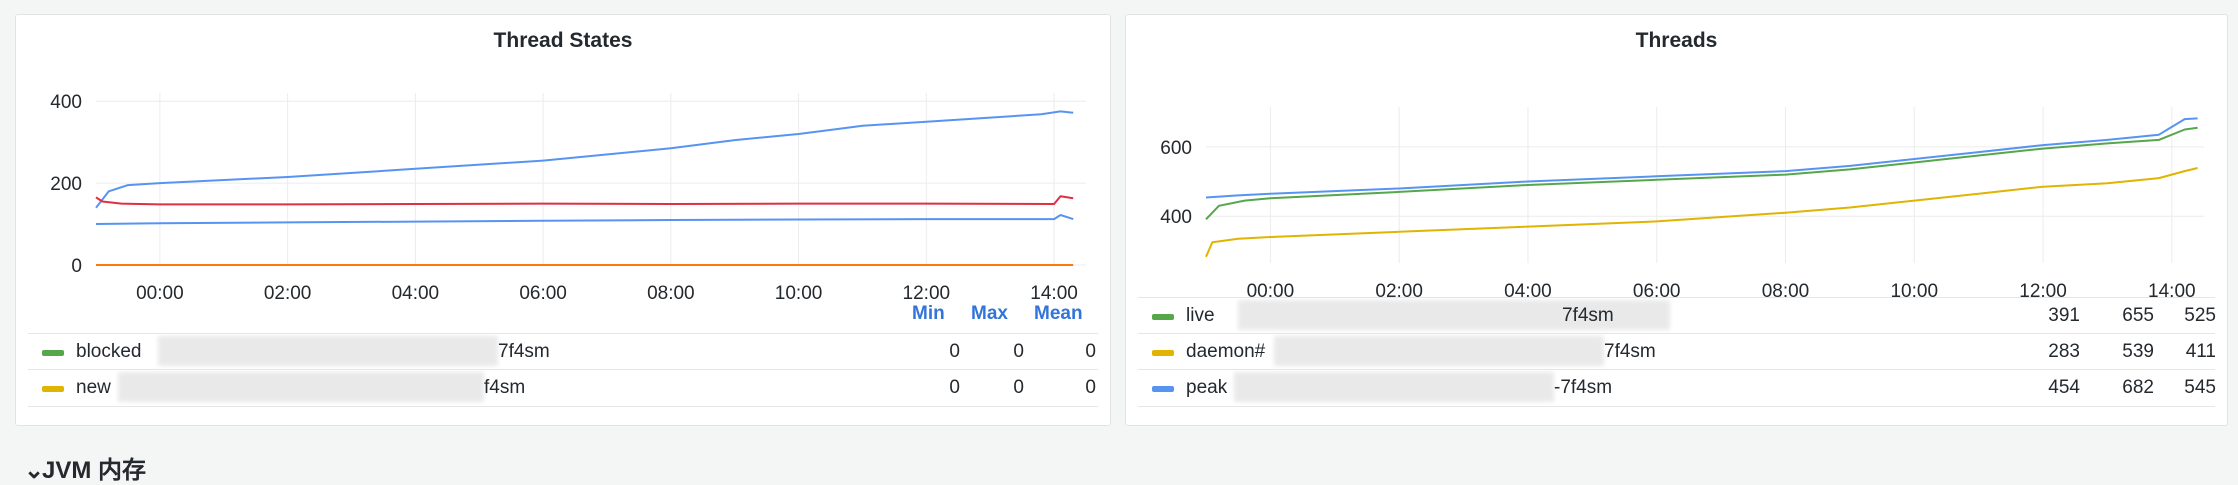 Image resolution: width=2238 pixels, height=485 pixels. Describe the element at coordinates (1677, 315) in the screenshot. I see `legend-row-live: live 7f4sm 391 655 525` at that location.